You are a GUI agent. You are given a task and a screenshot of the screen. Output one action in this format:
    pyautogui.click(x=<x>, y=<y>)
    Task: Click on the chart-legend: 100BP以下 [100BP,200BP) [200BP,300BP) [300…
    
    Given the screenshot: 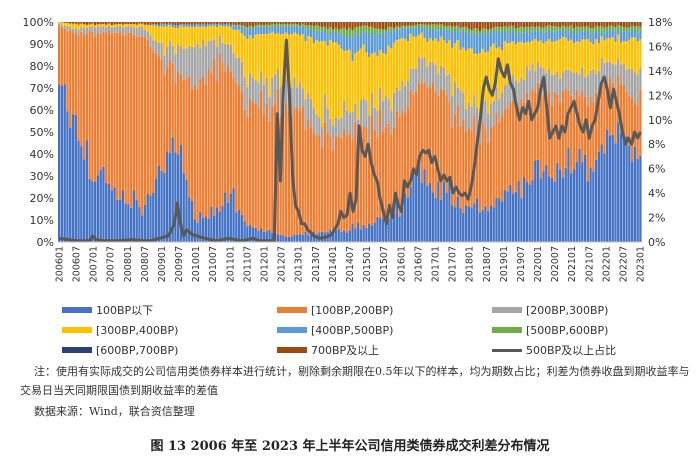 What is the action you would take?
    pyautogui.click(x=357, y=330)
    